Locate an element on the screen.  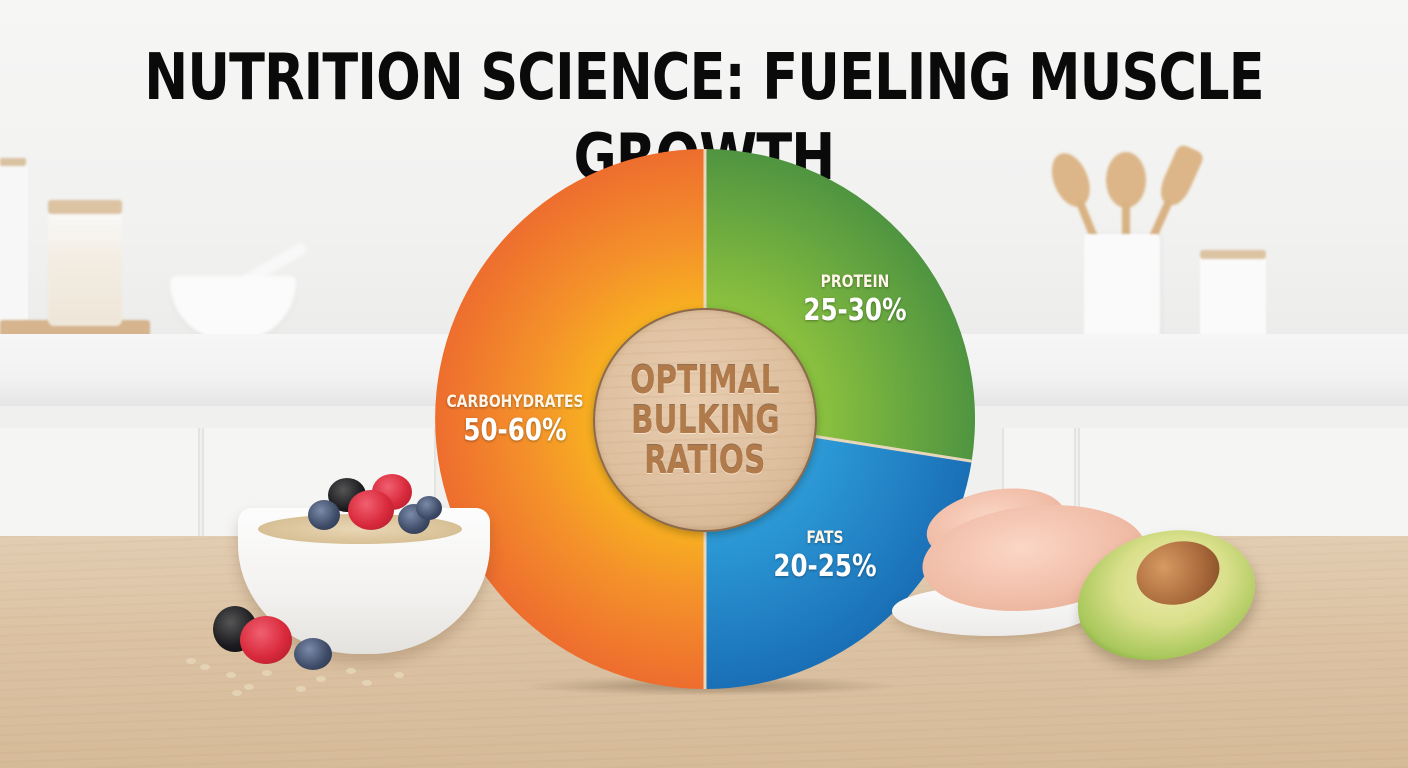
fats-name: FATS is located at coordinates (825, 538).